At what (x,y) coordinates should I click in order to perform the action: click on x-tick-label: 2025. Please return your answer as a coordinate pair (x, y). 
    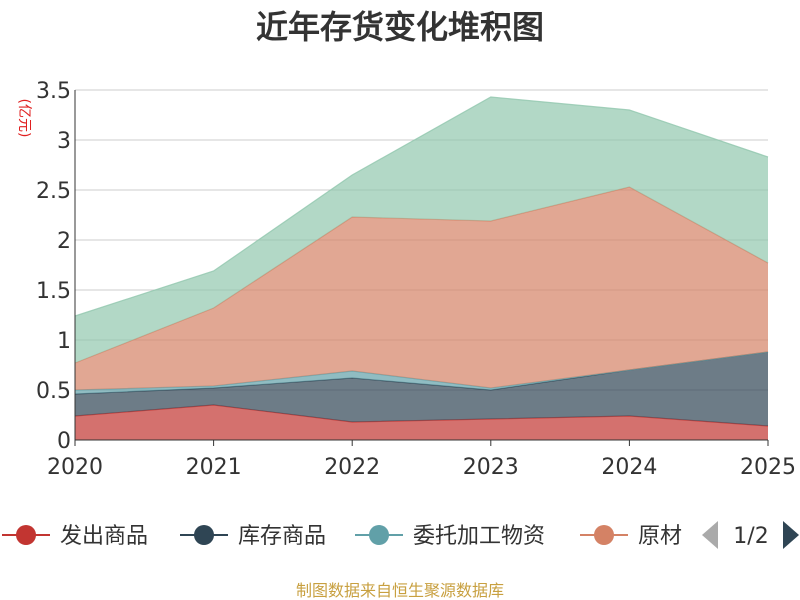
    Looking at the image, I should click on (768, 467).